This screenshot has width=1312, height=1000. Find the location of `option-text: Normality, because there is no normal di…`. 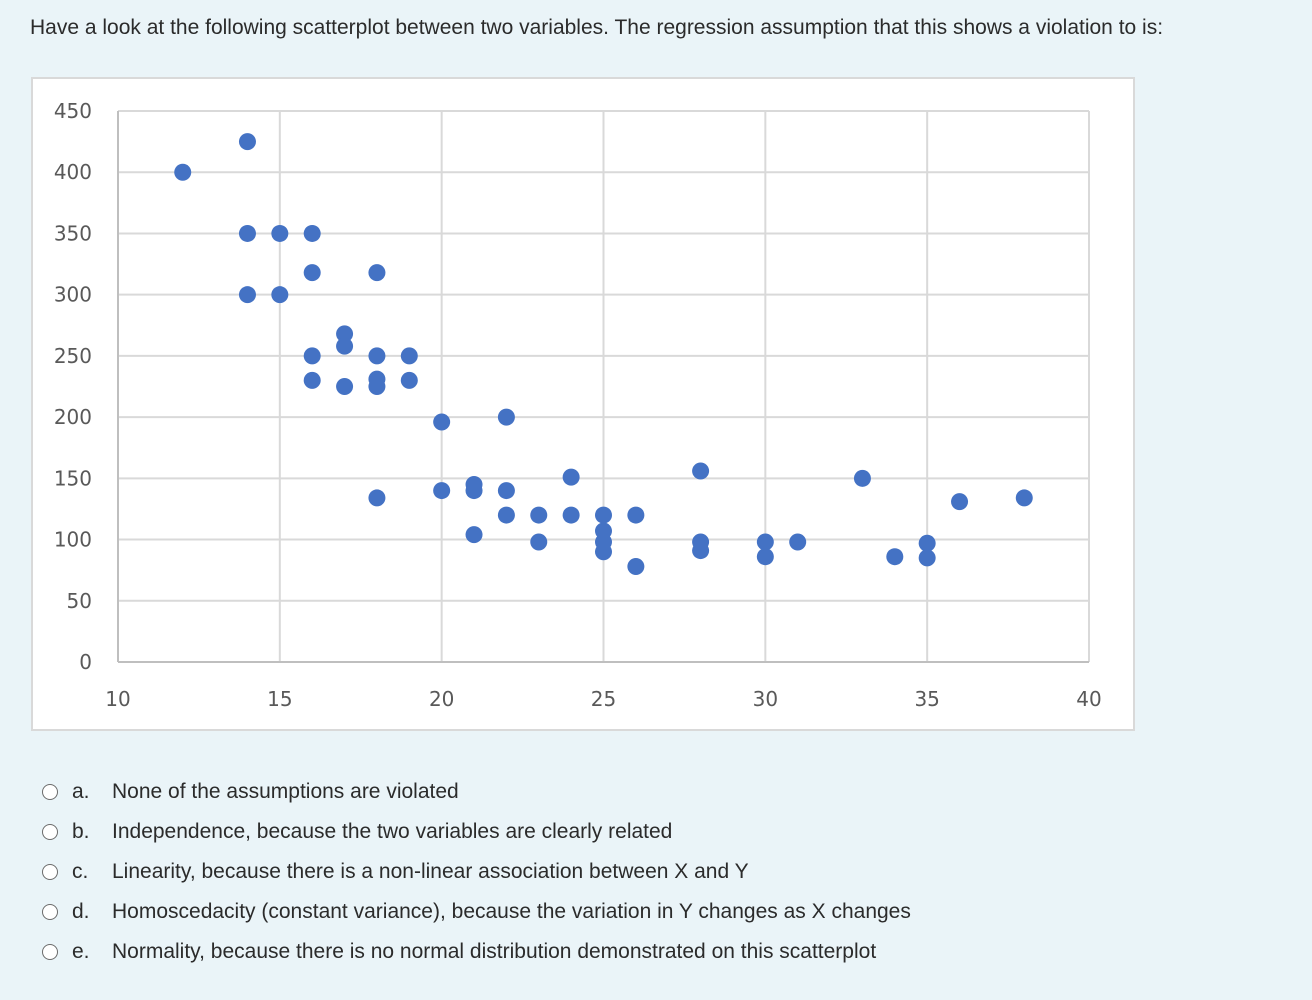

option-text: Normality, because there is no normal di… is located at coordinates (494, 951).